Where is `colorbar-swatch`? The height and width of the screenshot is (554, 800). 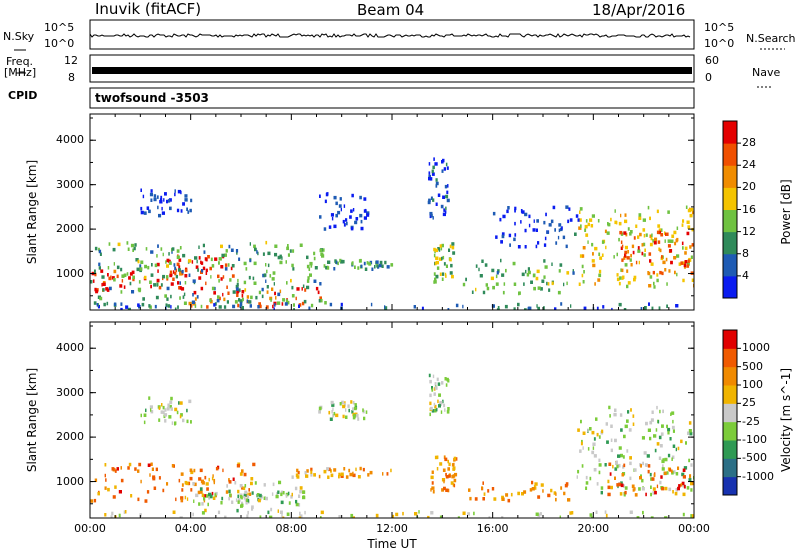 colorbar-swatch is located at coordinates (730, 376).